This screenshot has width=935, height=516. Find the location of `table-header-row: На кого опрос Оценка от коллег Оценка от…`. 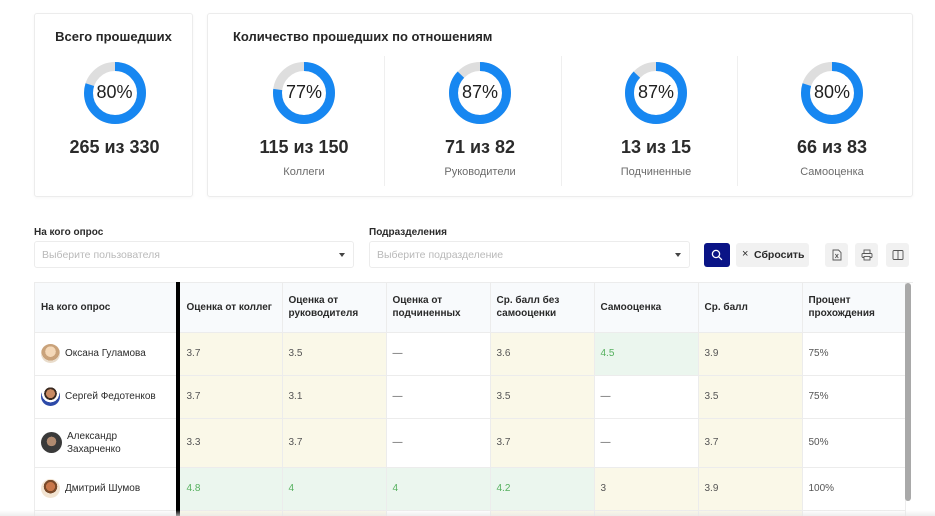

table-header-row: На кого опрос Оценка от коллег Оценка от… is located at coordinates (470, 308).